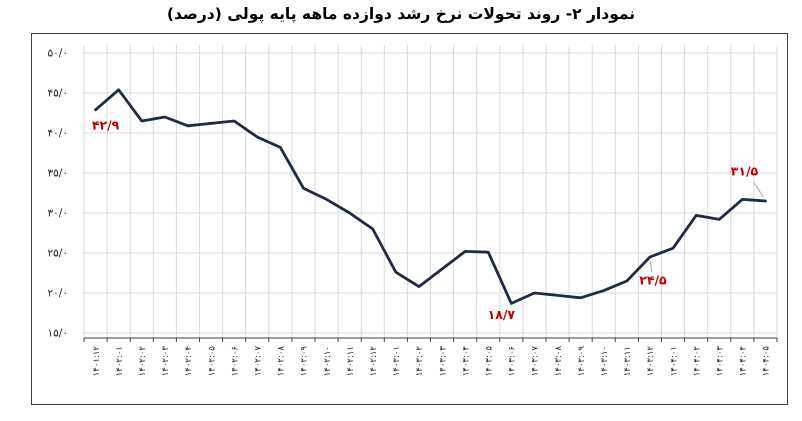 The height and width of the screenshot is (421, 802). I want to click on svg-text: ۲۰/۰, so click(58, 294).